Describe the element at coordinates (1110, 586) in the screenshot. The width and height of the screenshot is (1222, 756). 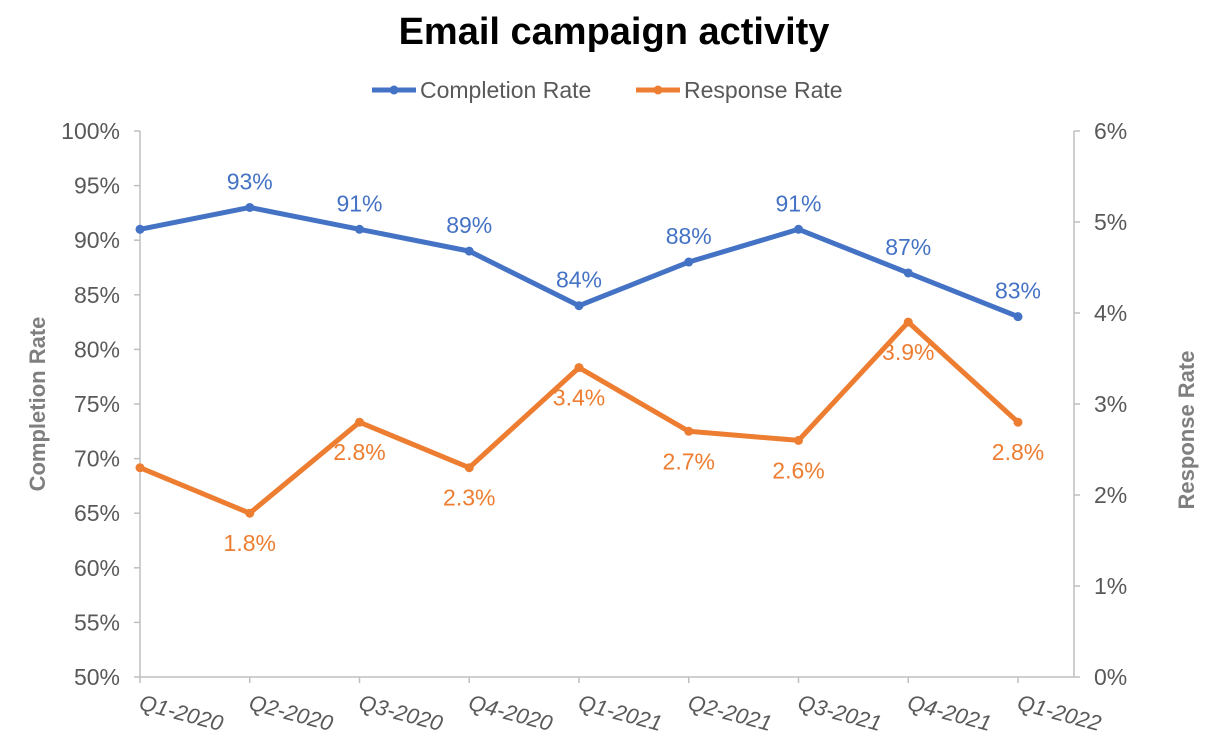
I see `right-tick-label: 1%` at that location.